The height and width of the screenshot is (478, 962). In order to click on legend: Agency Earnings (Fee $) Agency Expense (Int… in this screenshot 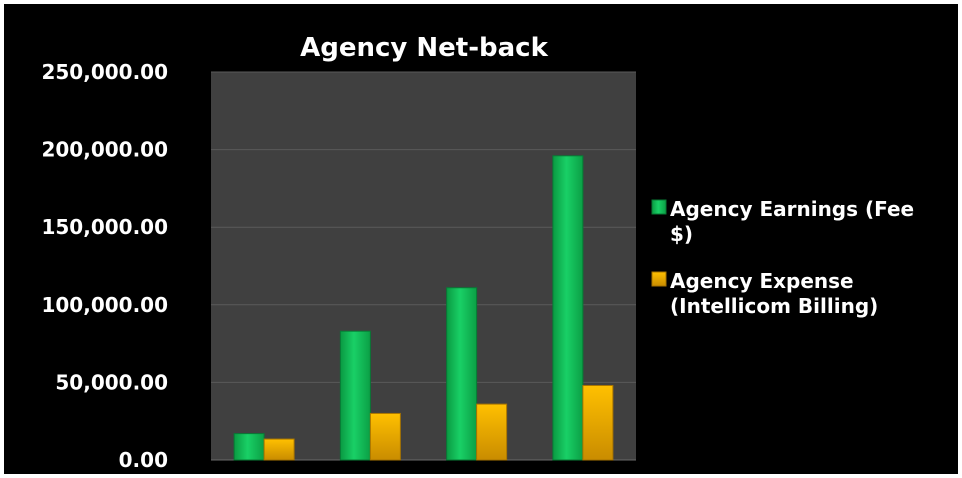, I will do `click(782, 257)`.